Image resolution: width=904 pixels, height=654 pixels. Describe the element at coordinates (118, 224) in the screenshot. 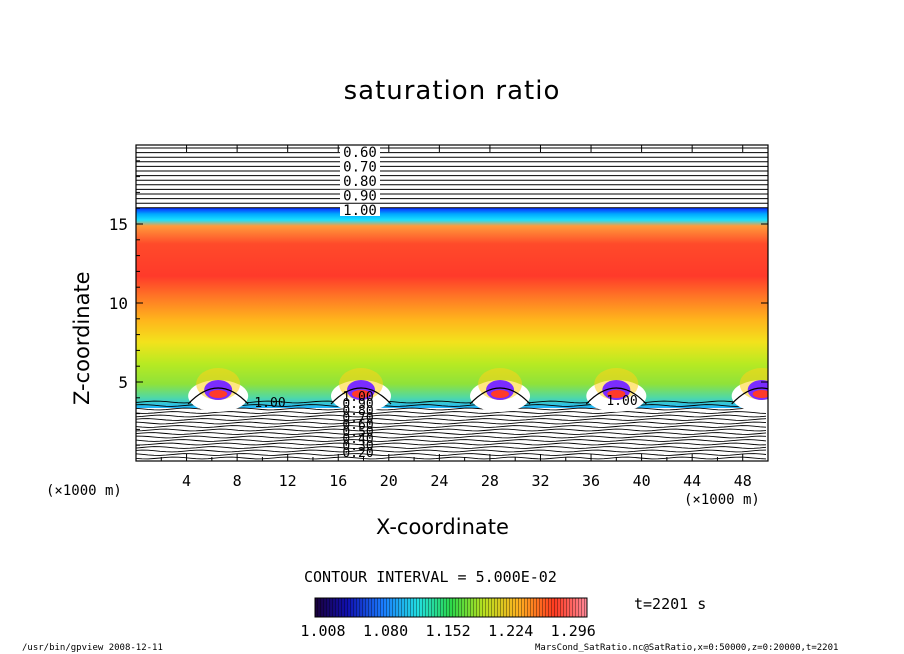

I see `y-tick-label: 15` at that location.